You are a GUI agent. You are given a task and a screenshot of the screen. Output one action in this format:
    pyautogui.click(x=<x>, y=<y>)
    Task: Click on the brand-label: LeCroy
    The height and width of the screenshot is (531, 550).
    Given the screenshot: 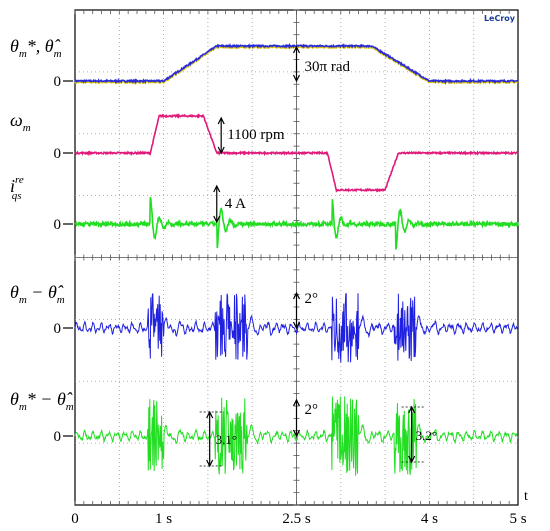 What is the action you would take?
    pyautogui.click(x=500, y=18)
    